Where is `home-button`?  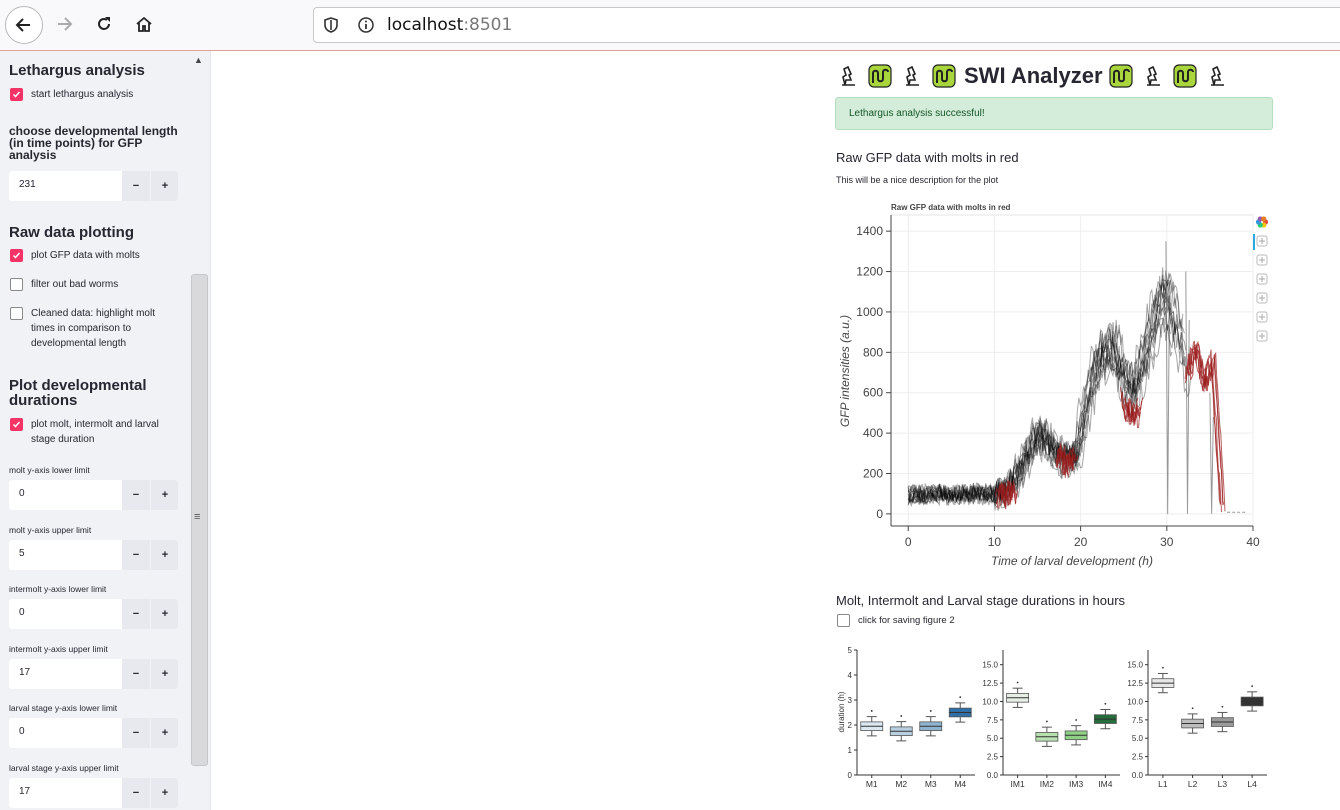 home-button is located at coordinates (144, 24).